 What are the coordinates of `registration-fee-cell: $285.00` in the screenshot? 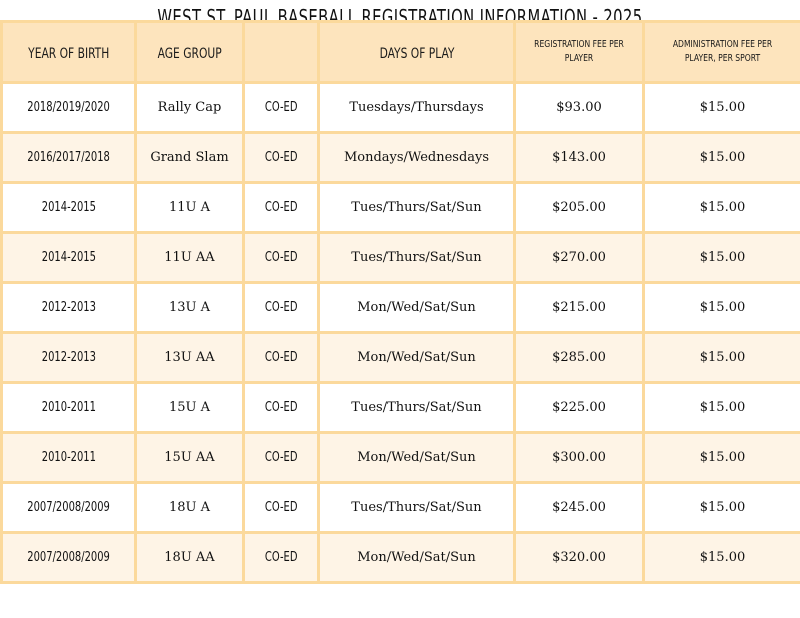 It's located at (579, 357).